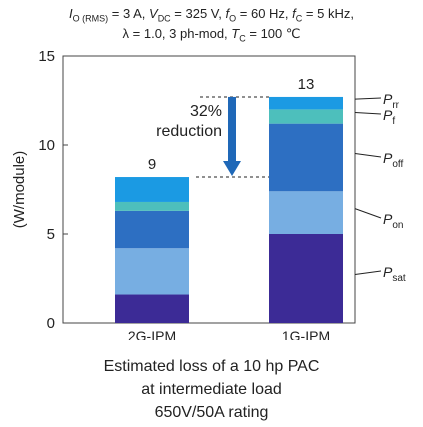 The image size is (423, 427). Describe the element at coordinates (391, 101) in the screenshot. I see `series-label-p-rr: Prr` at that location.